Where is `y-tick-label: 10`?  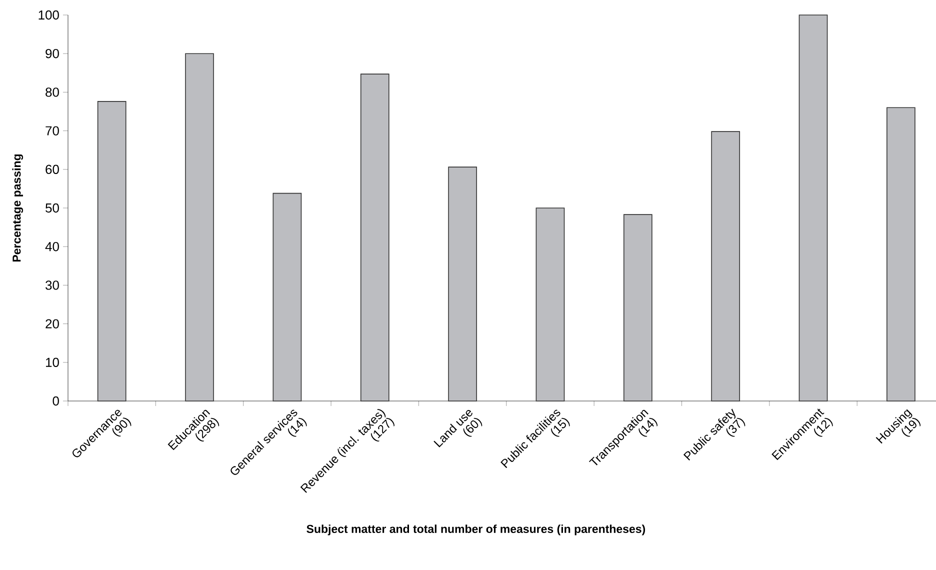 y-tick-label: 10 is located at coordinates (52, 362).